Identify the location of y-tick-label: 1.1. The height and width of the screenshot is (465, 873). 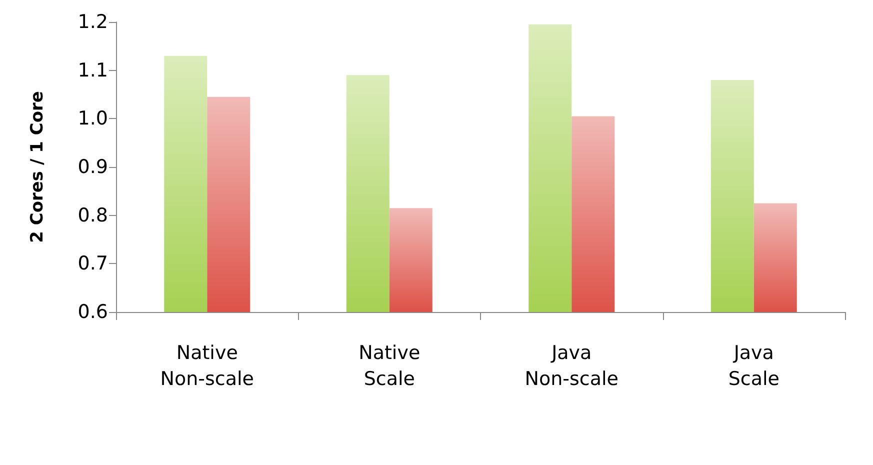
(93, 70).